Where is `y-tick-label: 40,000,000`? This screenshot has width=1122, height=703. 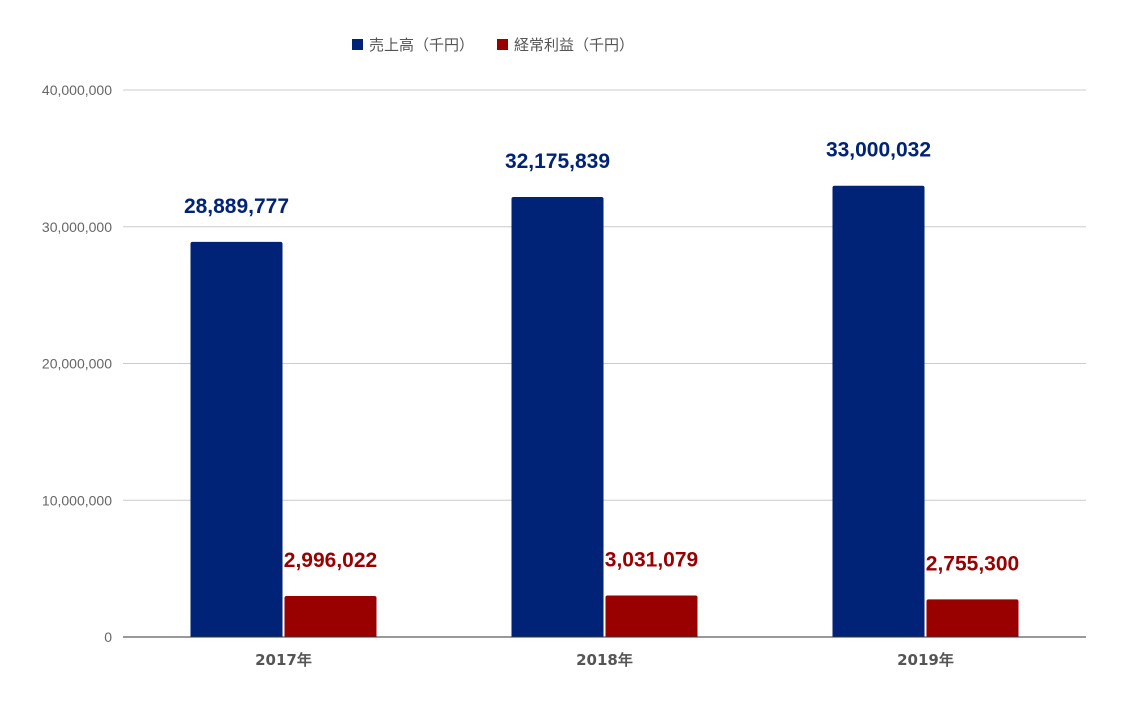
y-tick-label: 40,000,000 is located at coordinates (77, 90).